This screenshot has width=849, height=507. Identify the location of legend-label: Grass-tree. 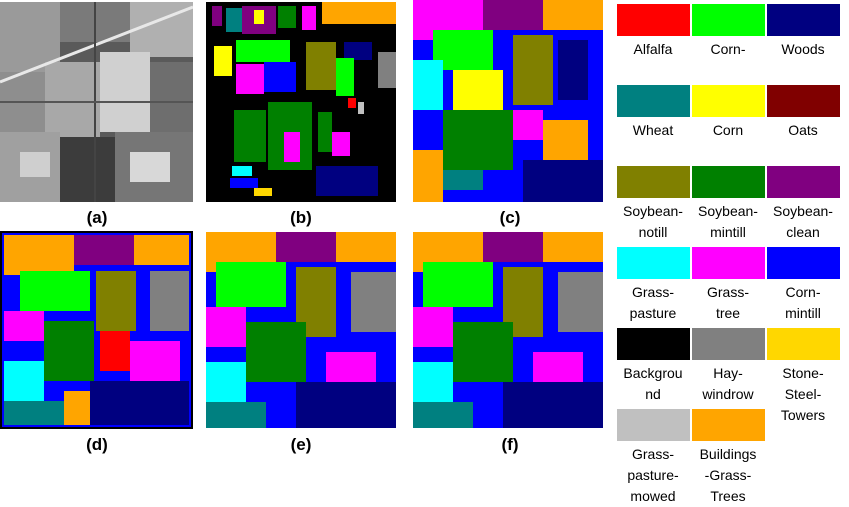
(728, 302).